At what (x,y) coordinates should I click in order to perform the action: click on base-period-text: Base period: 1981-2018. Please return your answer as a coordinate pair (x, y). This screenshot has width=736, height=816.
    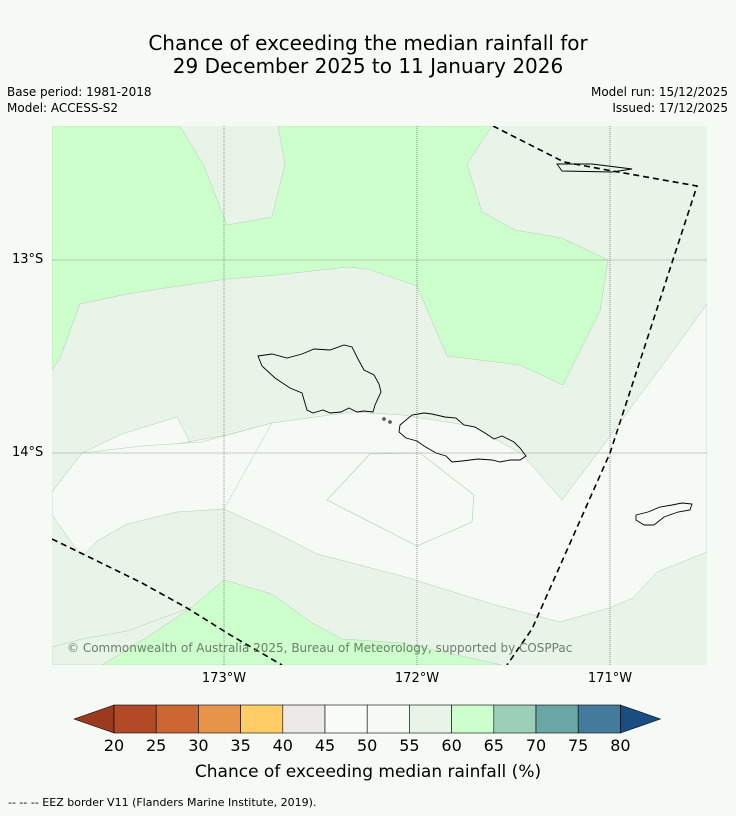
    Looking at the image, I should click on (79, 92).